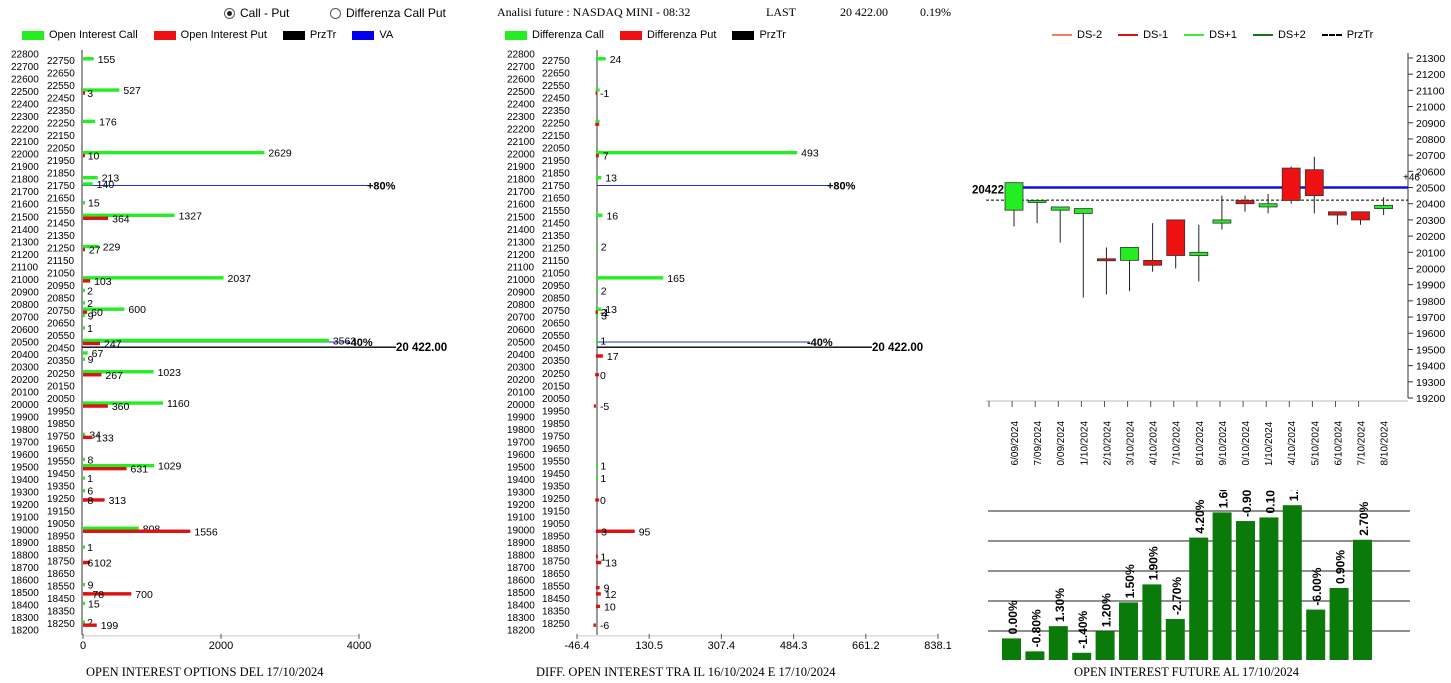 The image size is (1451, 683). I want to click on put-bar-label: 10, so click(94, 157).